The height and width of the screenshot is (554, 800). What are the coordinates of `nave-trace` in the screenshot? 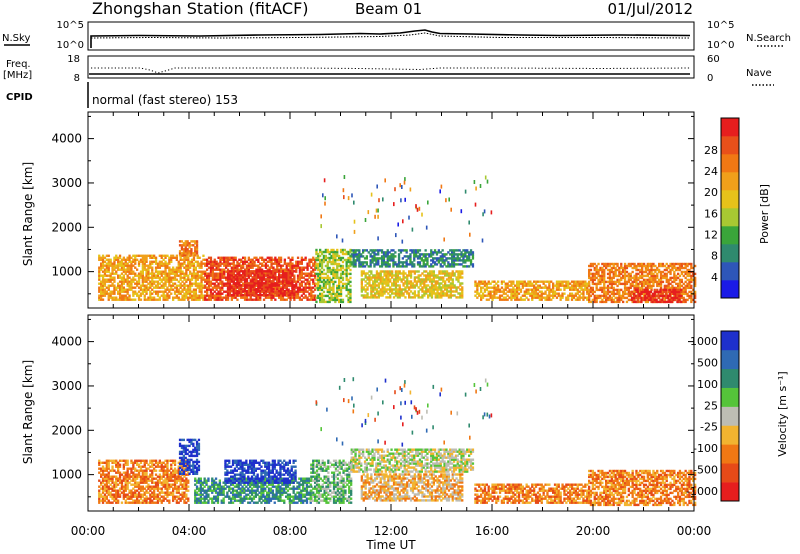 It's located at (391, 70).